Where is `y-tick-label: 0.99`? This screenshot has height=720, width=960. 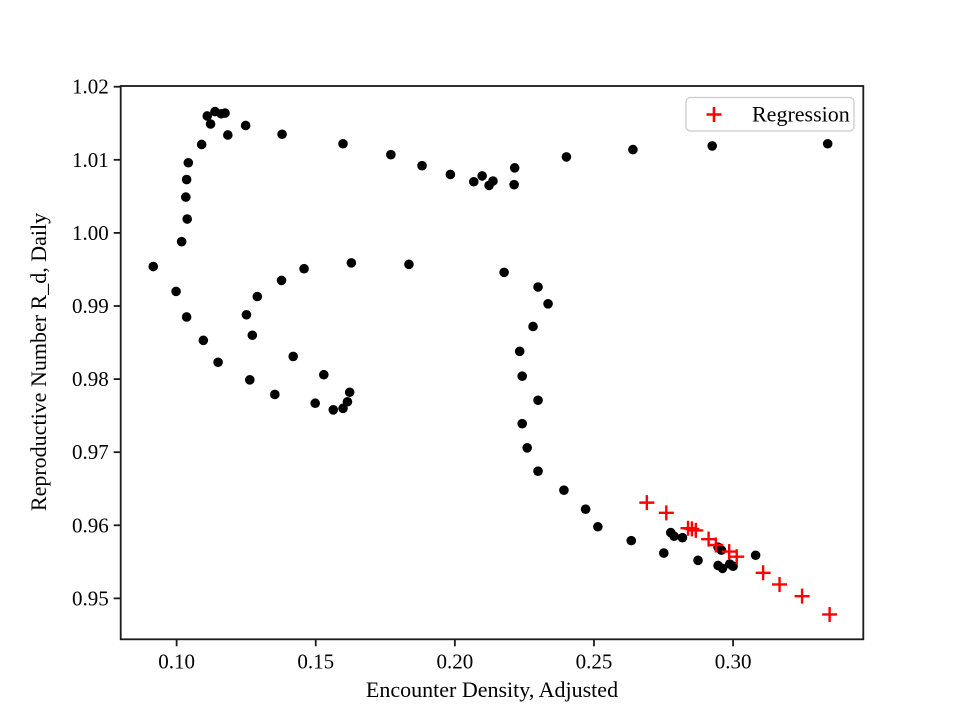 y-tick-label: 0.99 is located at coordinates (90, 306).